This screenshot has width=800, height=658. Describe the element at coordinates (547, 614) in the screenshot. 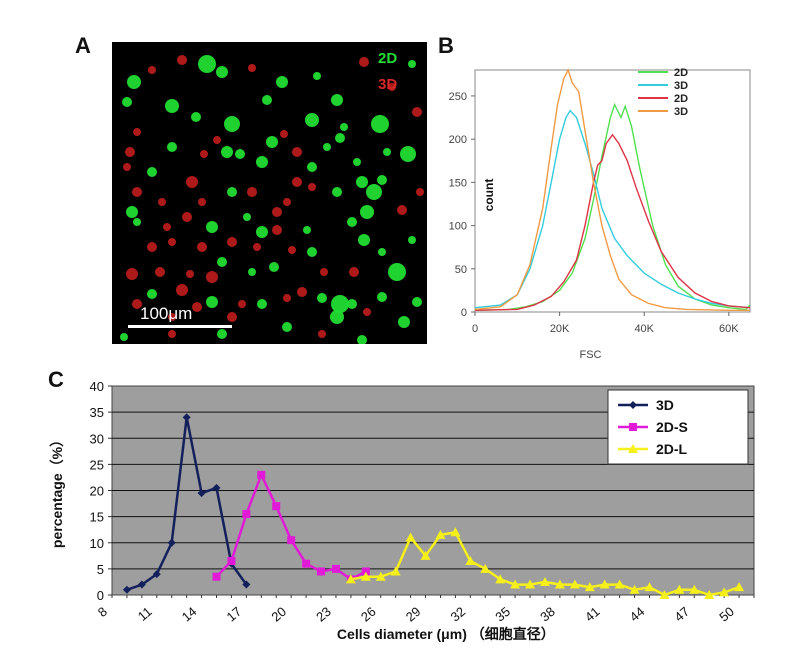

I see `x-tick-label: 38` at that location.